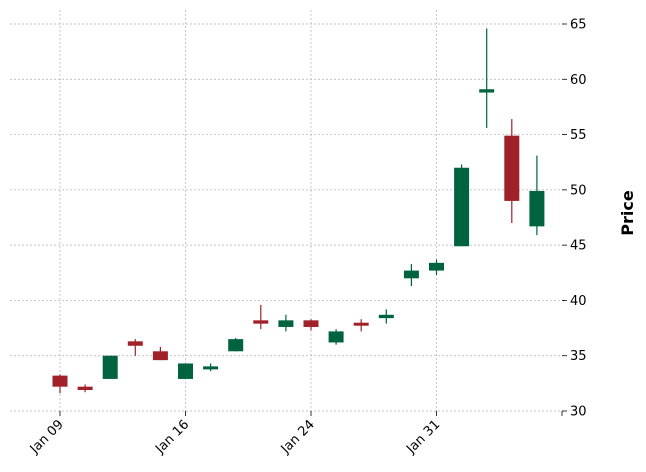 The image size is (646, 472). Describe the element at coordinates (578, 412) in the screenshot. I see `y-tick-label: 30` at that location.